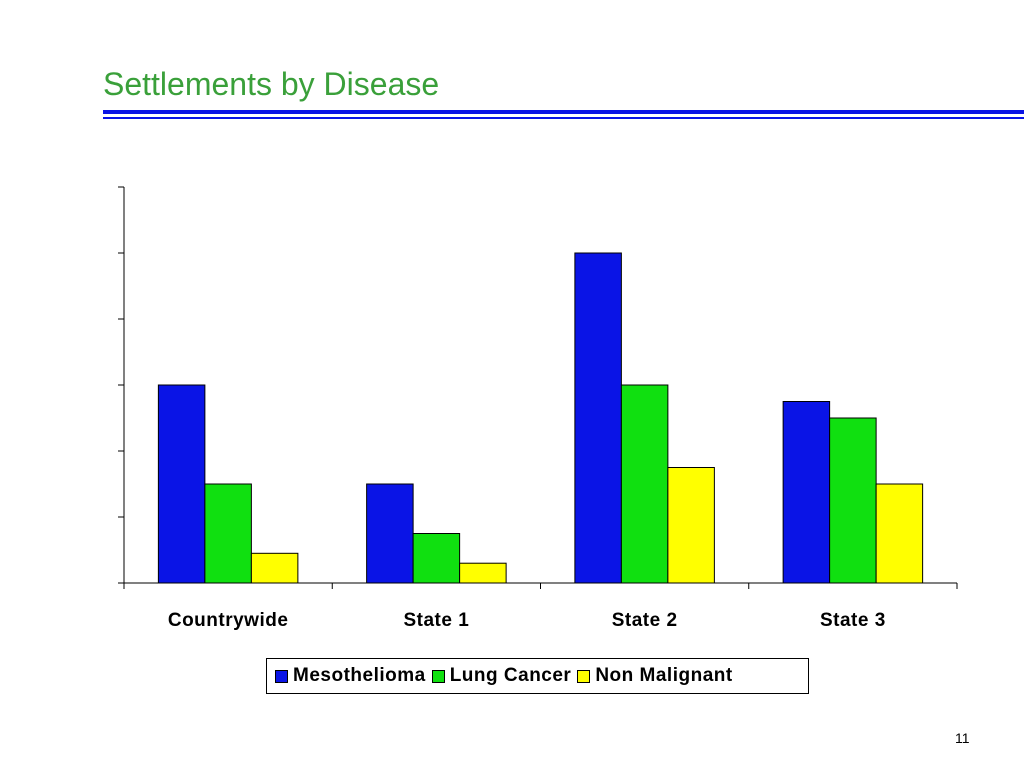 This screenshot has height=768, width=1024. Describe the element at coordinates (664, 675) in the screenshot. I see `legend-label-non-malignant: Non Malignant` at that location.